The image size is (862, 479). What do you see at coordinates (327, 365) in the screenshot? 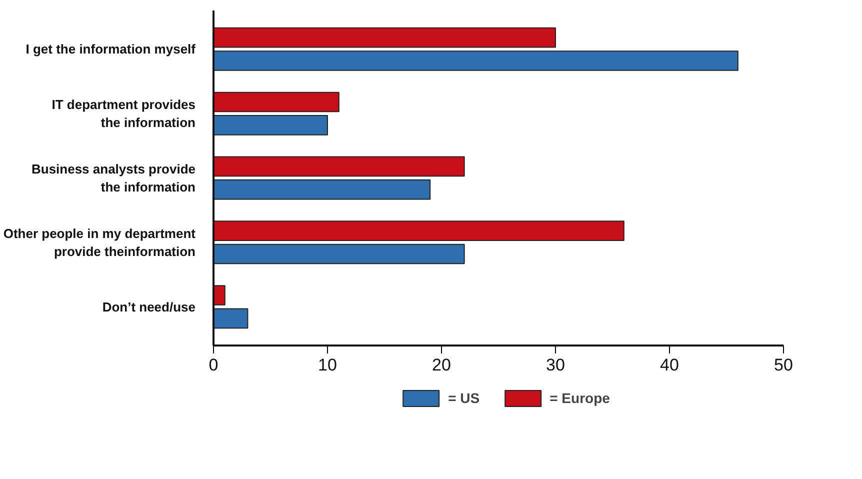
I see `x-tick-label: 10` at bounding box center [327, 365].